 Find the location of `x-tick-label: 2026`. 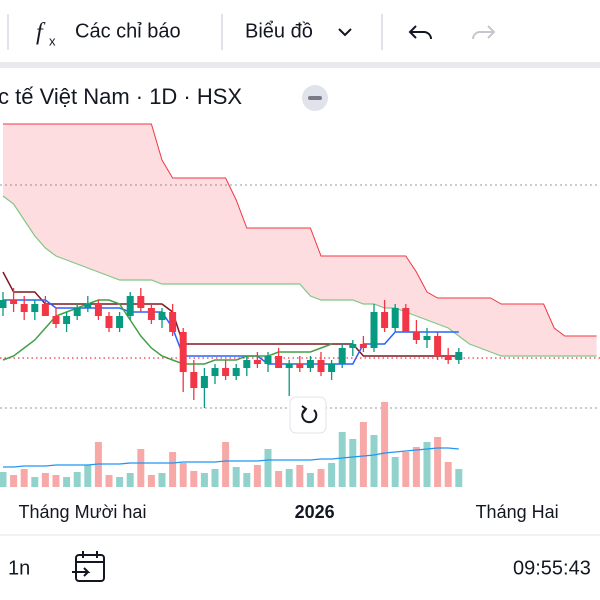

x-tick-label: 2026 is located at coordinates (315, 512).